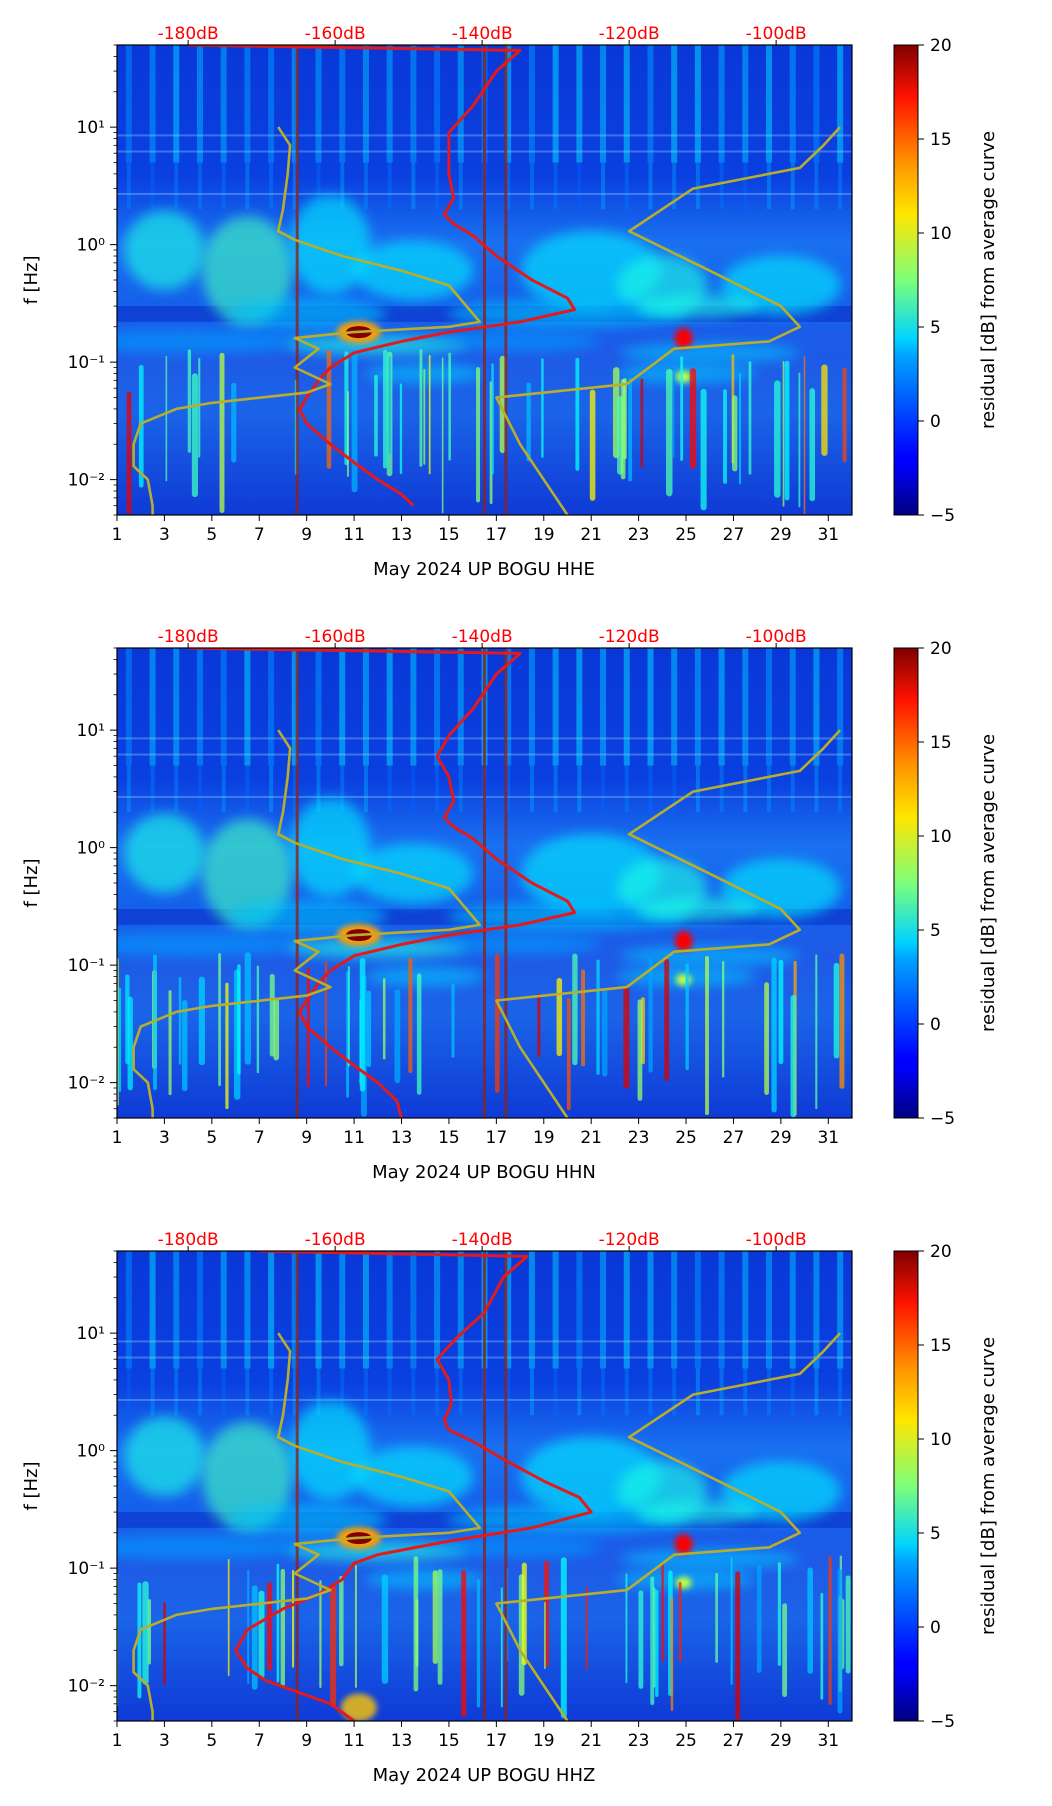 The height and width of the screenshot is (1806, 1052). I want to click on y-tick-label: 10⁻¹, so click(86, 1569).